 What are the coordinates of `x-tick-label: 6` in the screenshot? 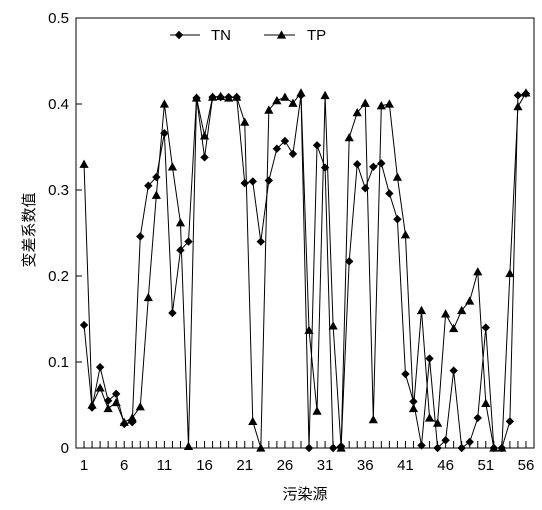 It's located at (124, 465).